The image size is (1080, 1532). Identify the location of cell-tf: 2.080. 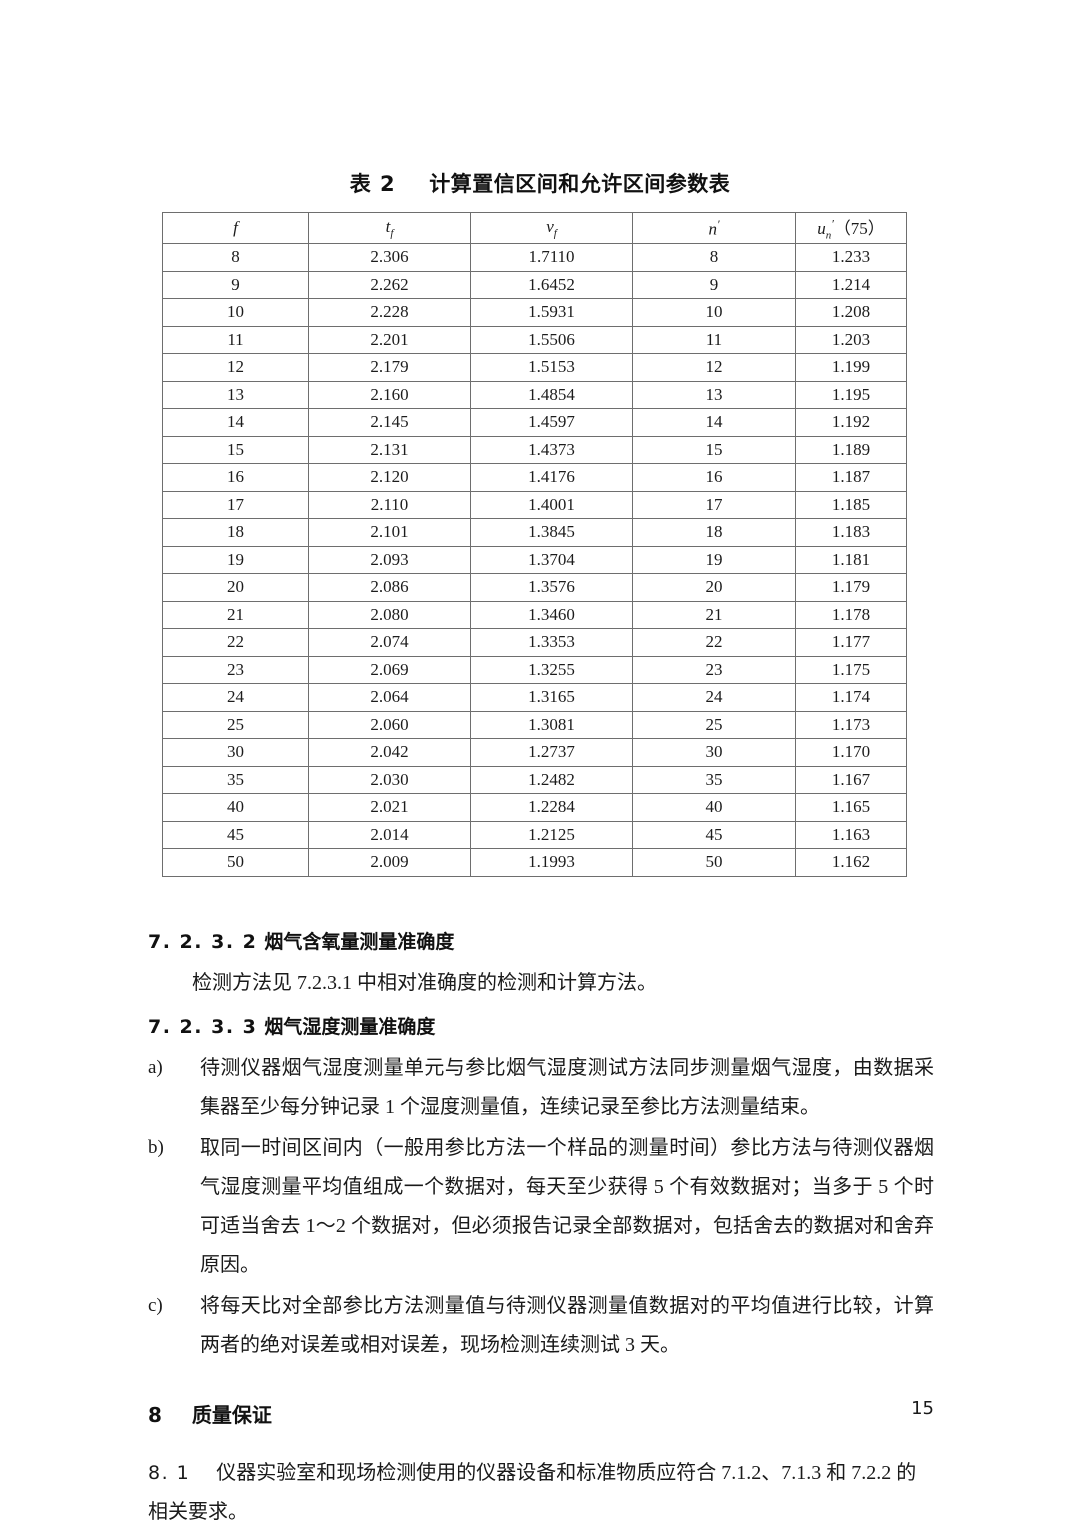
(389, 614).